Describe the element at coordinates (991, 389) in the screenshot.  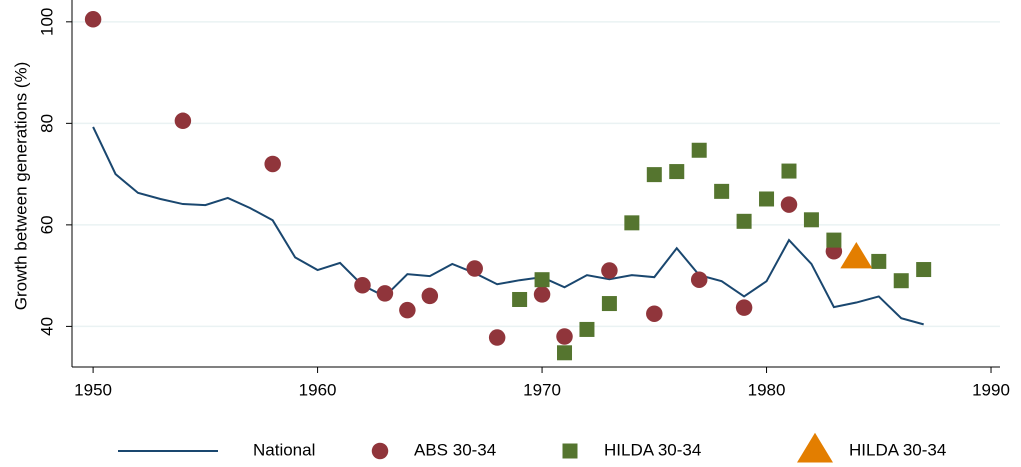
I see `x-tick-label: 1990` at that location.